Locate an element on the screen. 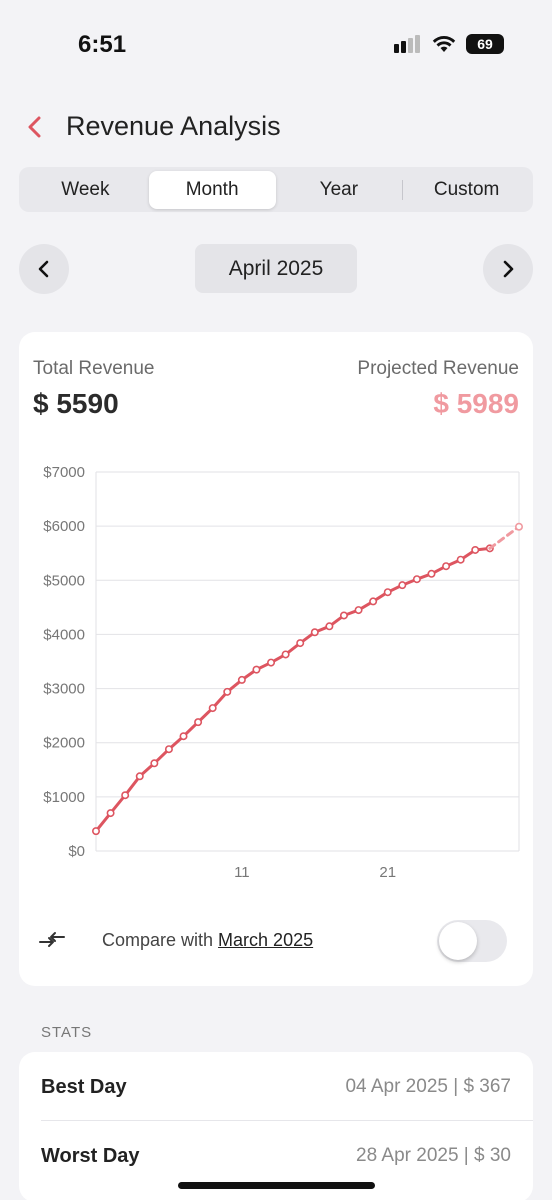  tab-year: Year is located at coordinates (339, 189).